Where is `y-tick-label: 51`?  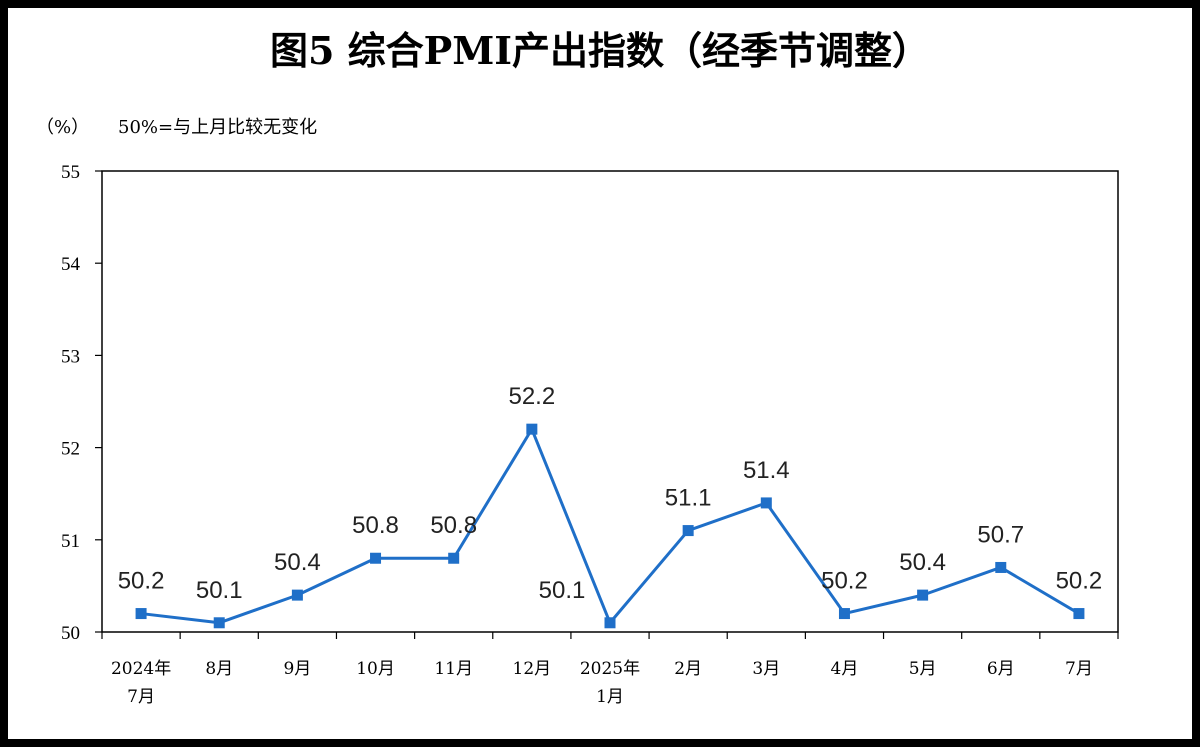 y-tick-label: 51 is located at coordinates (70, 541).